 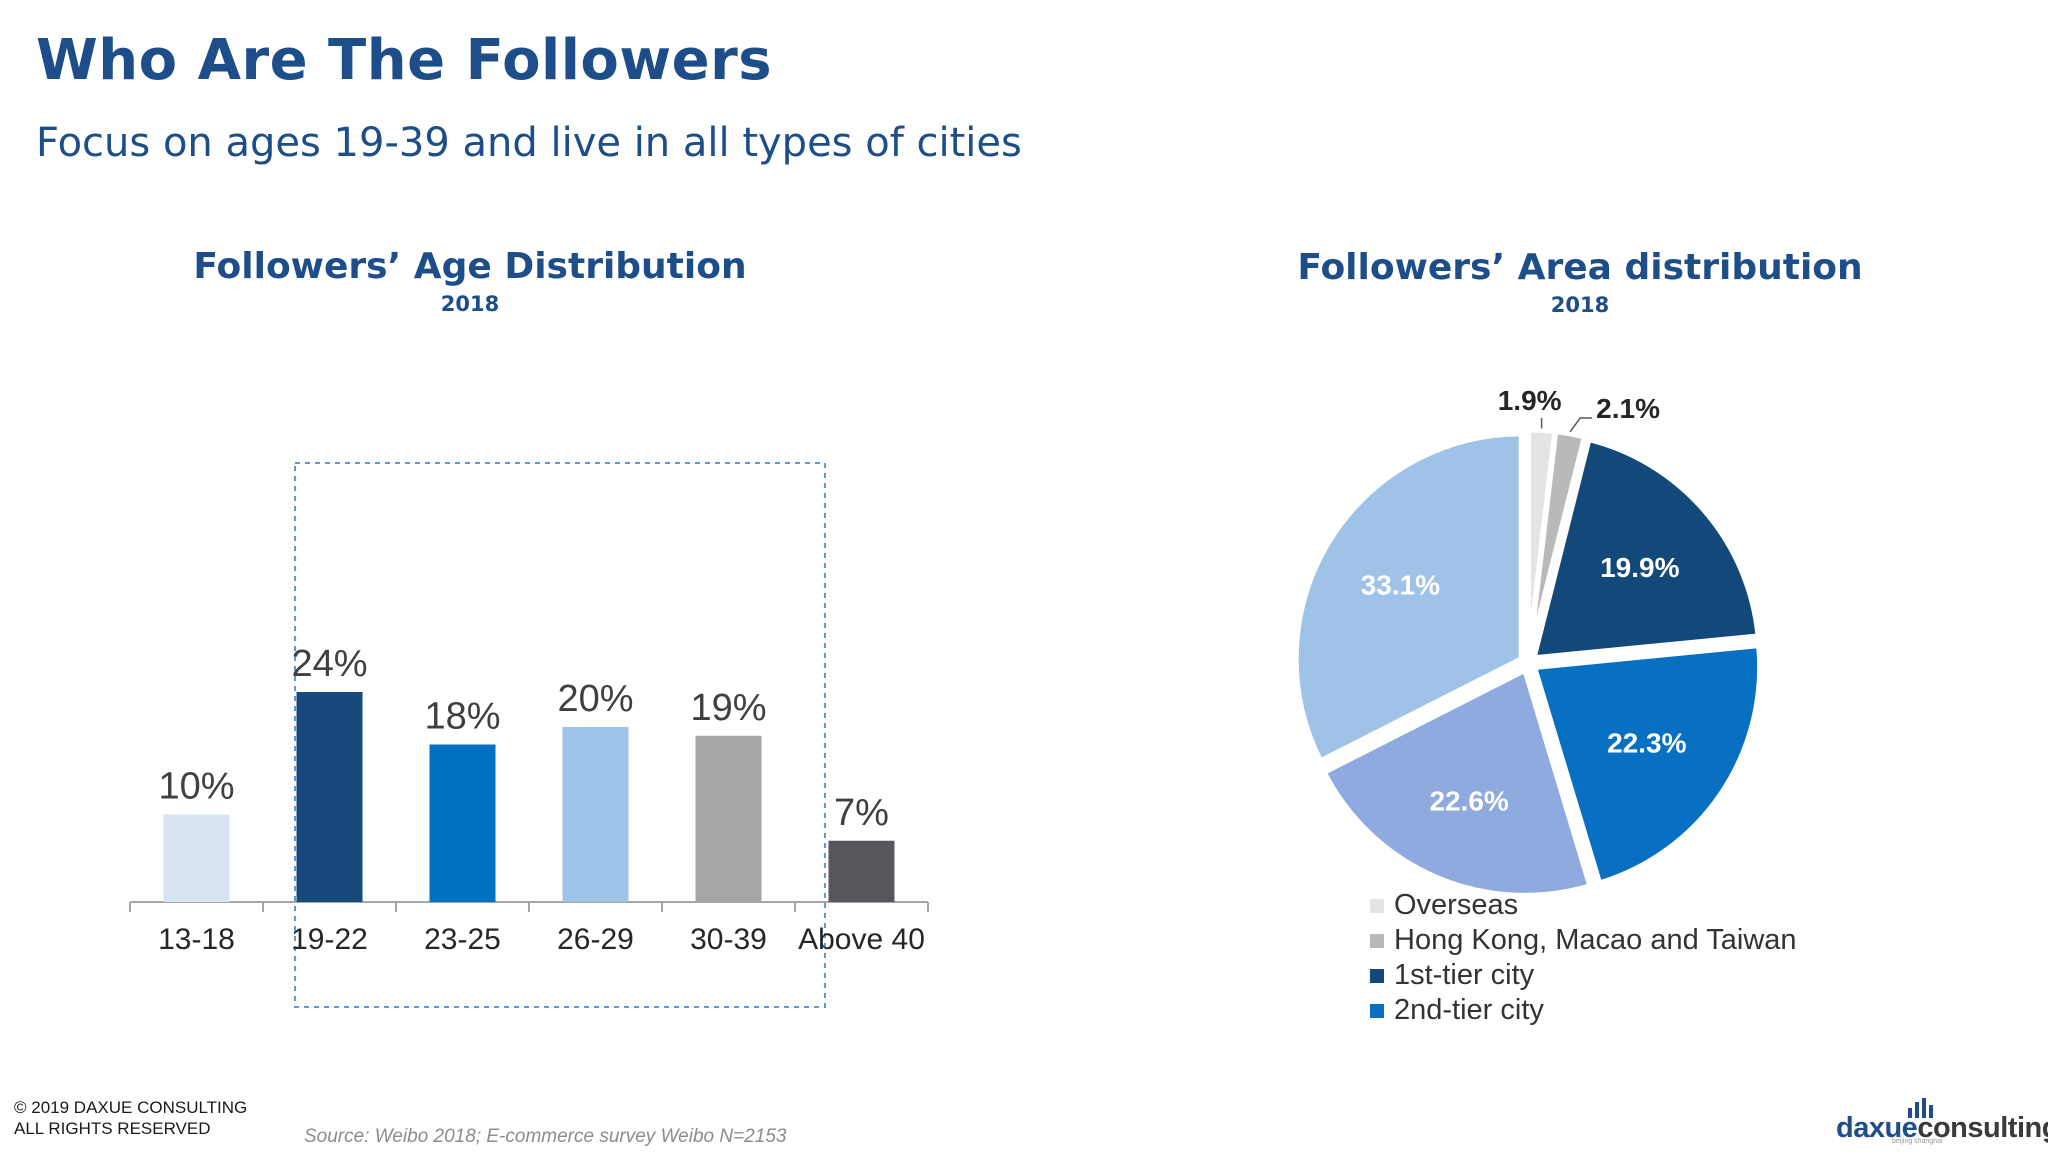 What do you see at coordinates (595, 699) in the screenshot?
I see `bar-value-label-26-29: 20%` at bounding box center [595, 699].